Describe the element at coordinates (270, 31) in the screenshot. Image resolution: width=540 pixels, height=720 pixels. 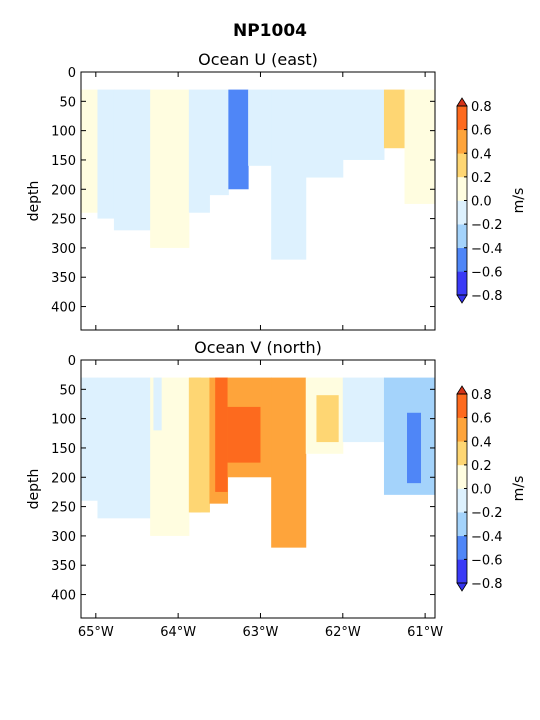
I see `figure-title: NP1004` at that location.